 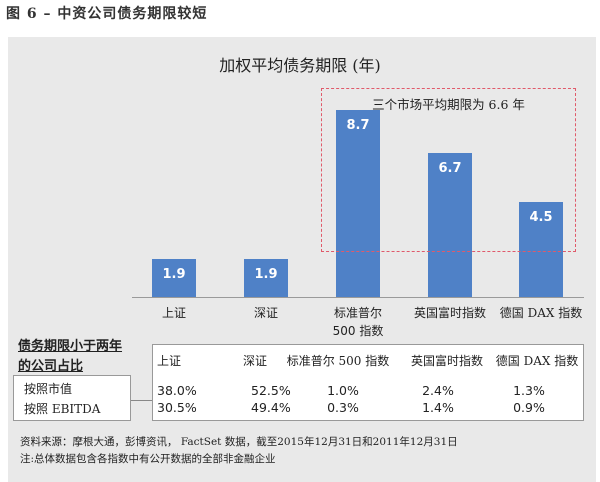 What do you see at coordinates (271, 407) in the screenshot?
I see `table-cell: 49.4%` at bounding box center [271, 407].